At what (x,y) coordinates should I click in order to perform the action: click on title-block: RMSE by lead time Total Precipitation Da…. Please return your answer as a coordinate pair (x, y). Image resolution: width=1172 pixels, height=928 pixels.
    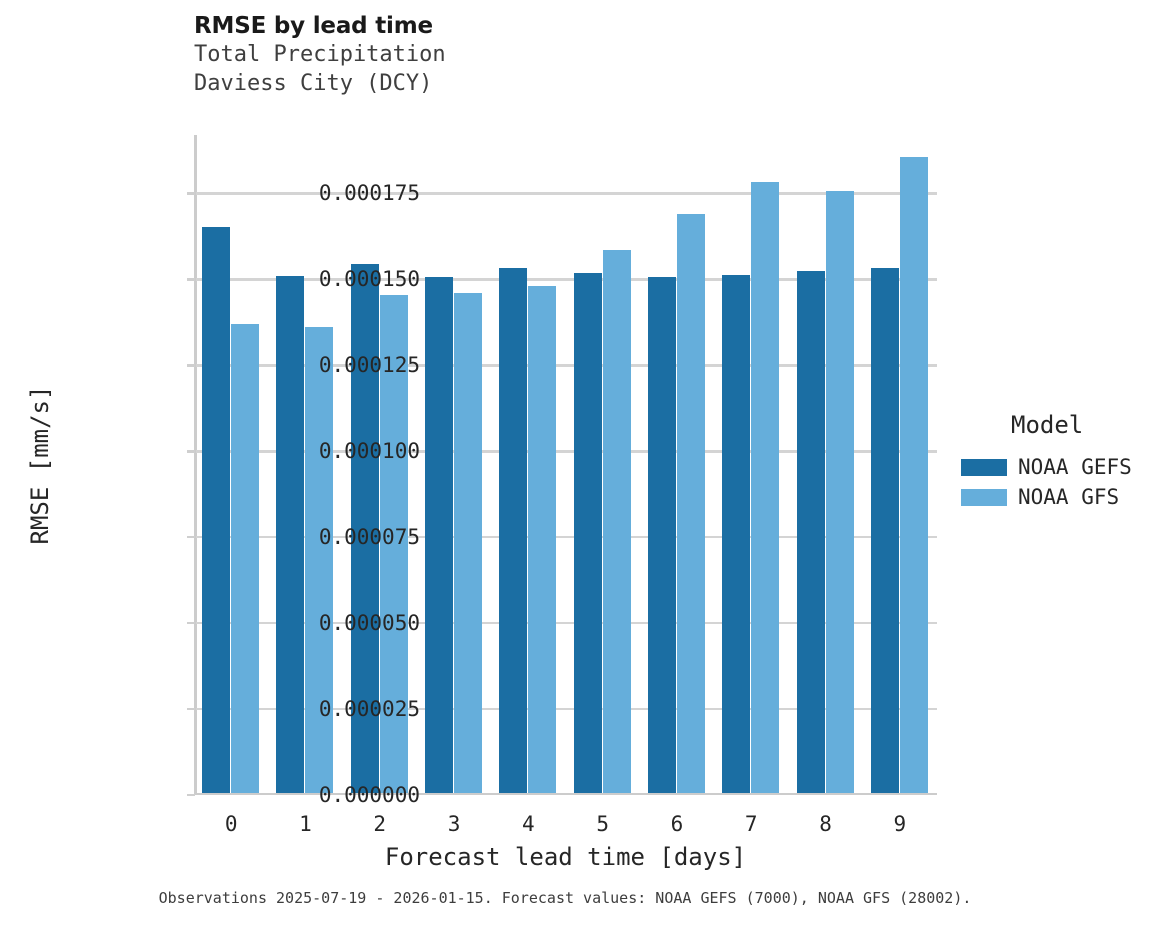
    Looking at the image, I should click on (320, 55).